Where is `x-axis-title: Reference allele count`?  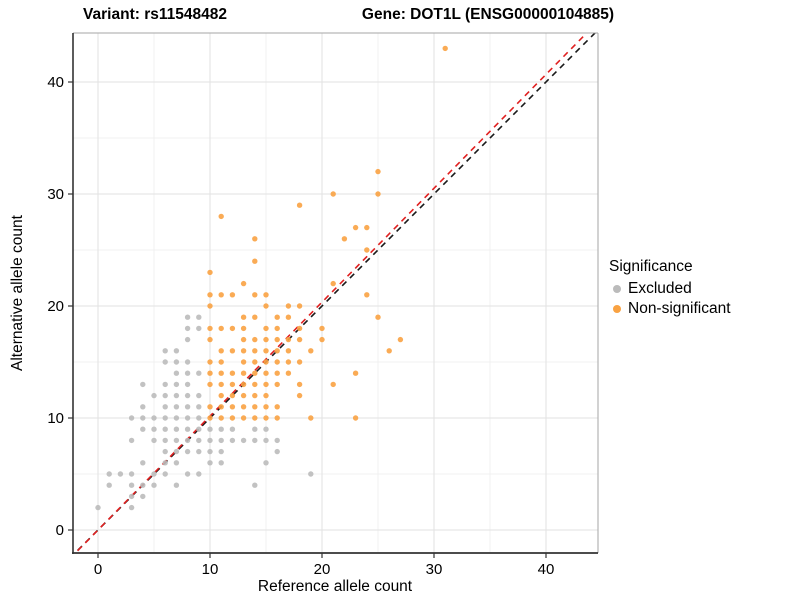 x-axis-title: Reference allele count is located at coordinates (335, 586).